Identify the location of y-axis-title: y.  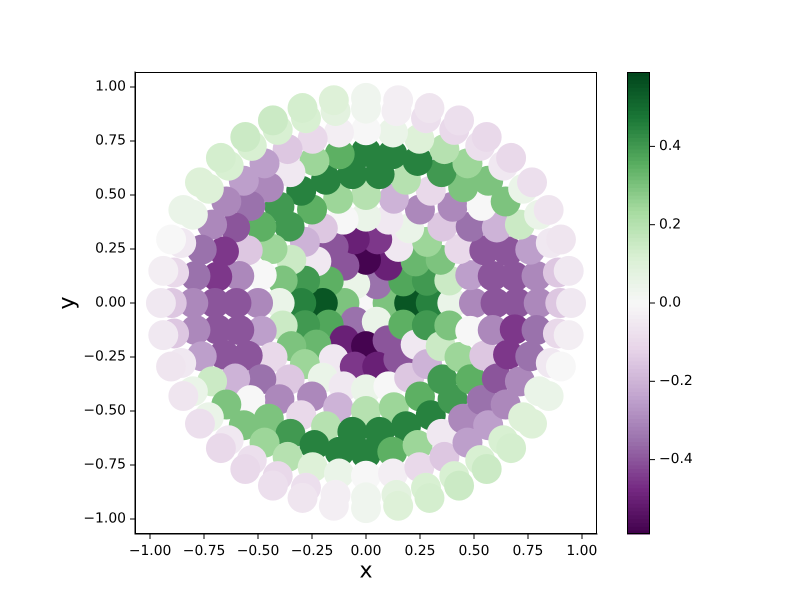
(67, 303).